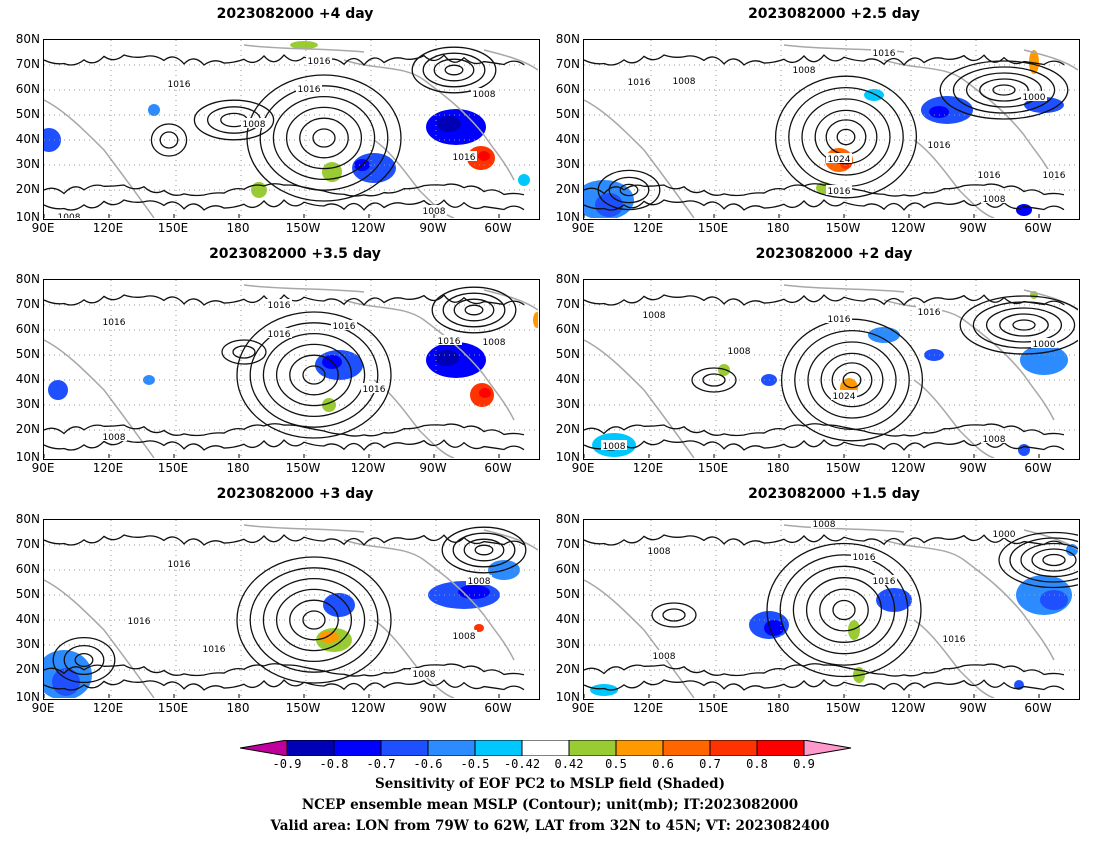  I want to click on map-canvas: 1016 1016 1016 1016 1008 1016 1016 1008, so click(291, 369).